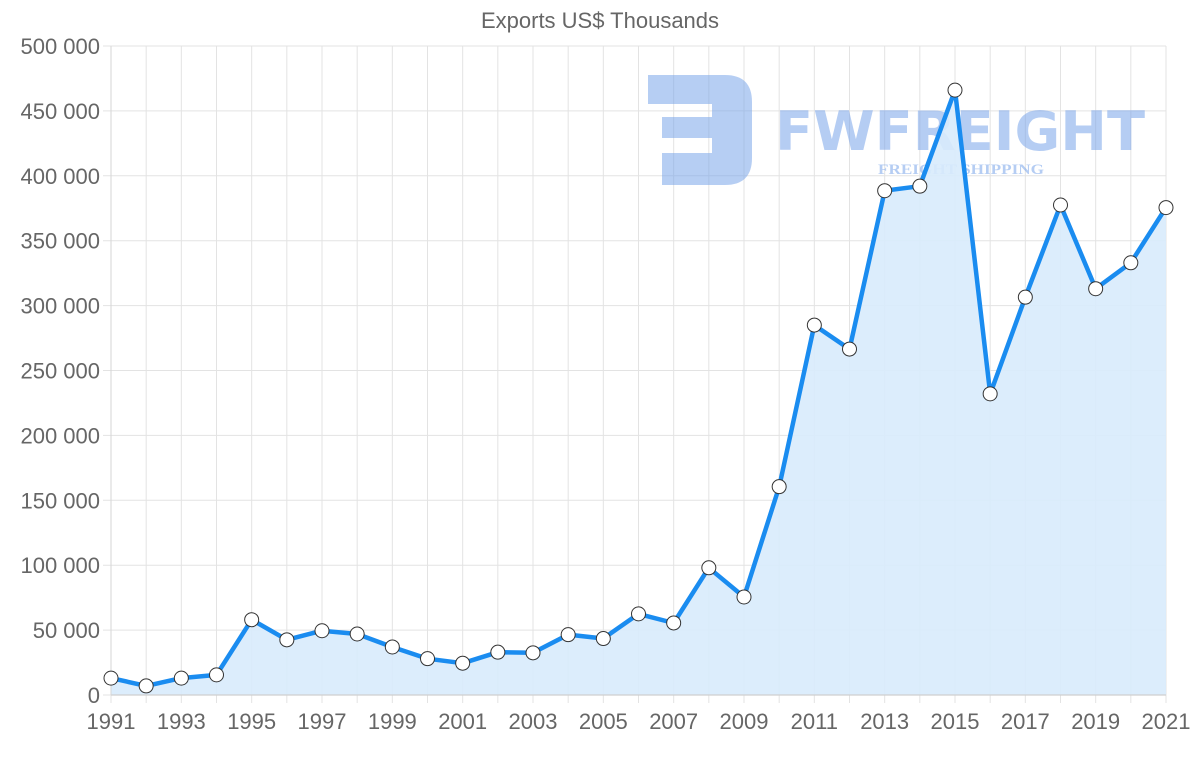  I want to click on data-point: 2008: 98000, so click(709, 568).